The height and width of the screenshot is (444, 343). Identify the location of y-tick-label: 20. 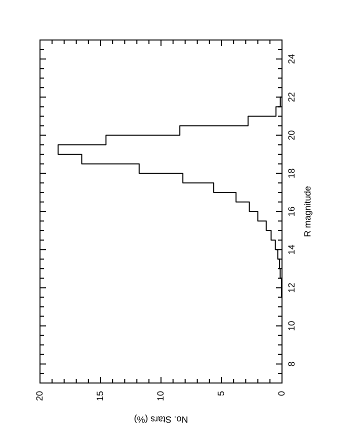
(291, 135).